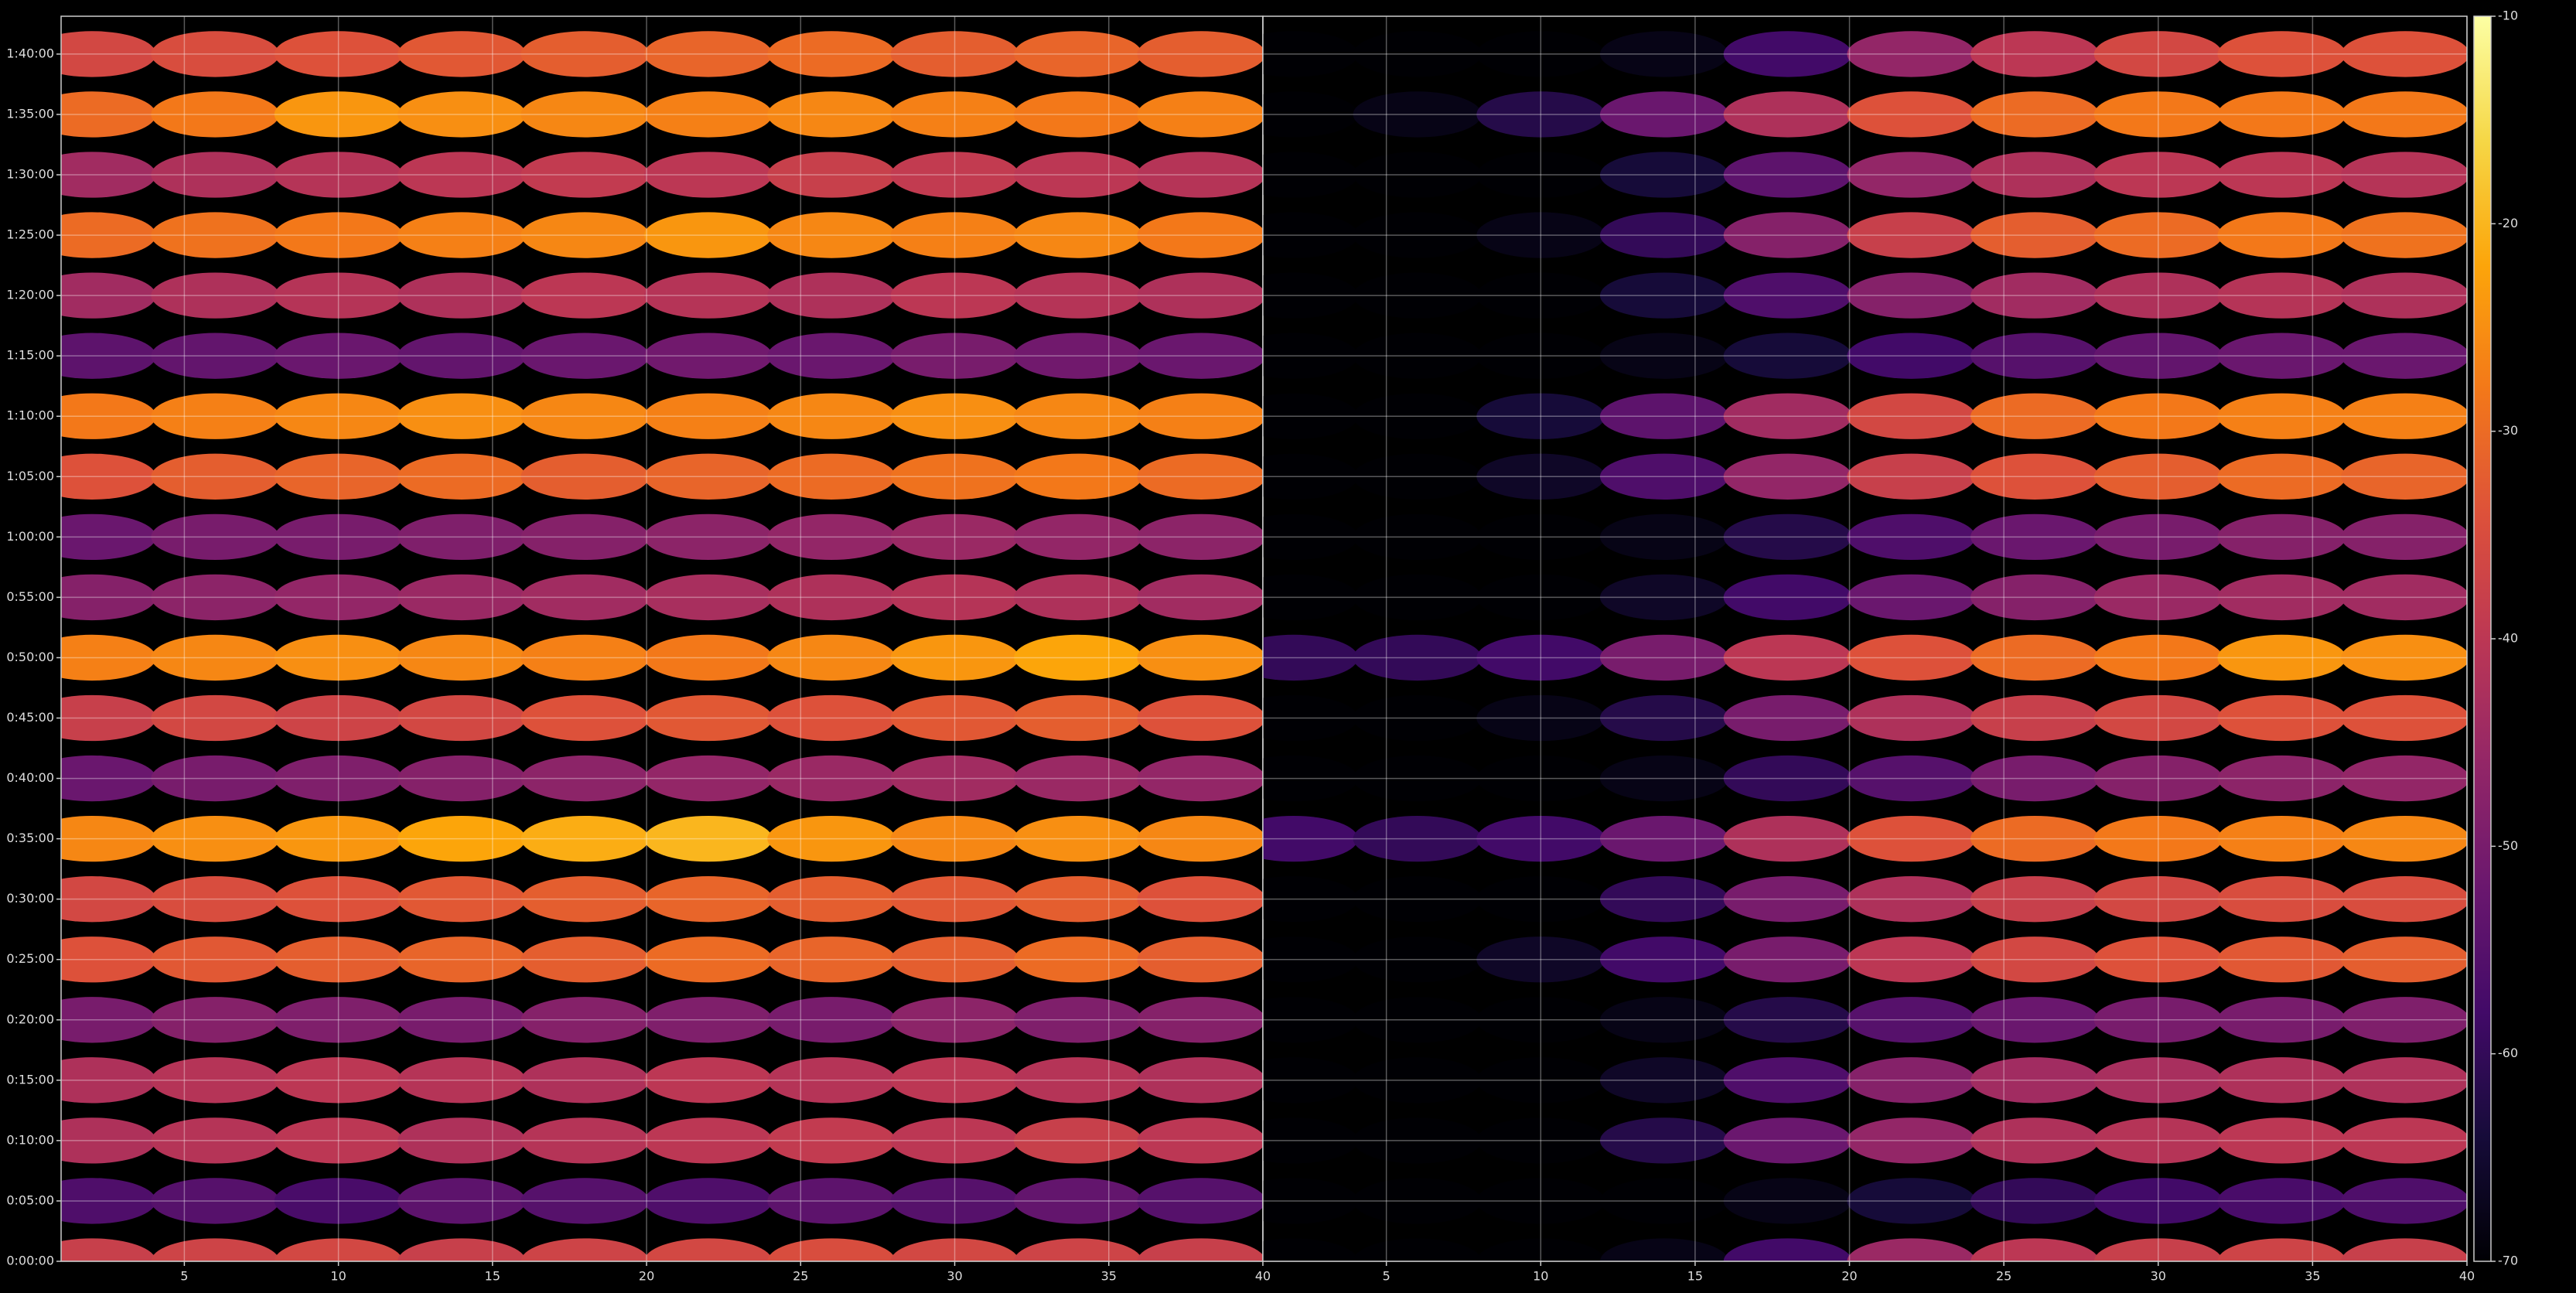 The height and width of the screenshot is (1293, 2576). Describe the element at coordinates (2508, 223) in the screenshot. I see `colorbar-tick-label: -20` at that location.